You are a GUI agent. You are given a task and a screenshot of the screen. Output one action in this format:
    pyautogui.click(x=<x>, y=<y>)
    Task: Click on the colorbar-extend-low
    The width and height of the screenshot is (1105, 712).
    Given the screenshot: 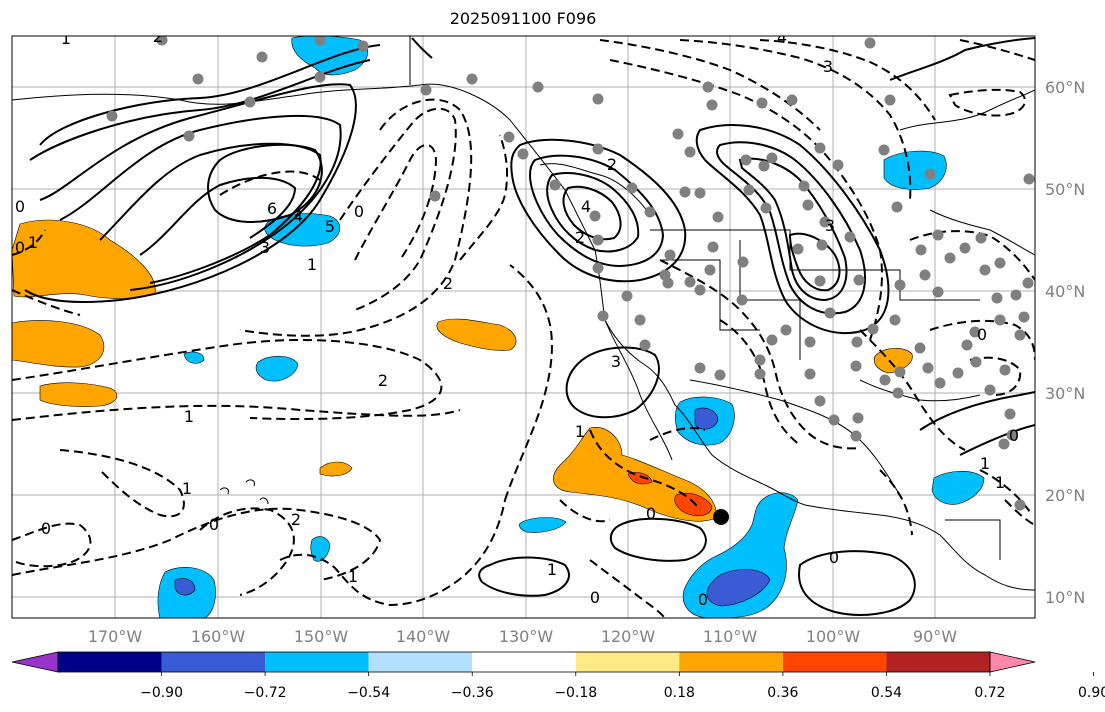 What is the action you would take?
    pyautogui.click(x=35, y=662)
    